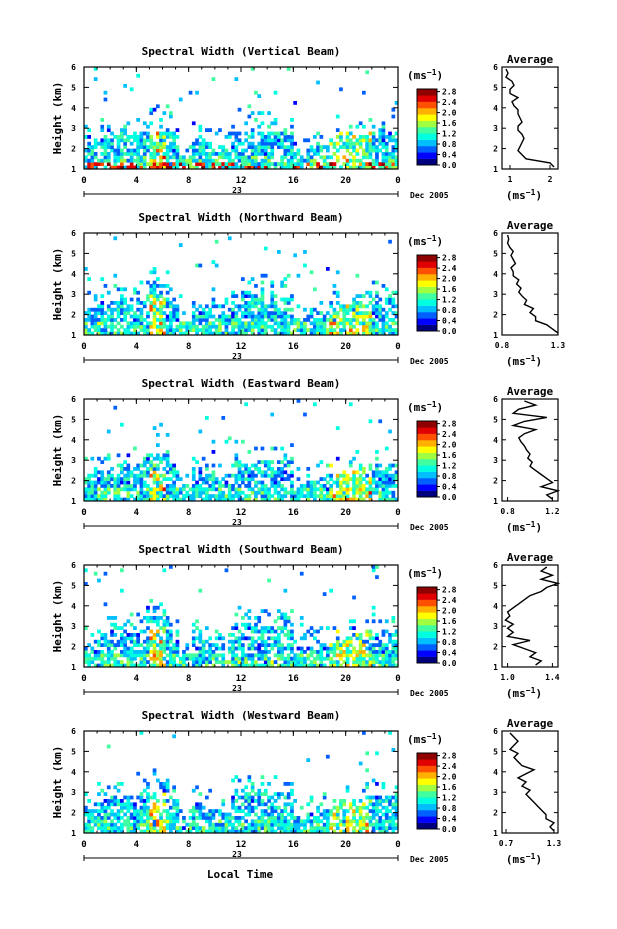  What do you see at coordinates (73, 108) in the screenshot?
I see `y-tick-label: 4` at bounding box center [73, 108].